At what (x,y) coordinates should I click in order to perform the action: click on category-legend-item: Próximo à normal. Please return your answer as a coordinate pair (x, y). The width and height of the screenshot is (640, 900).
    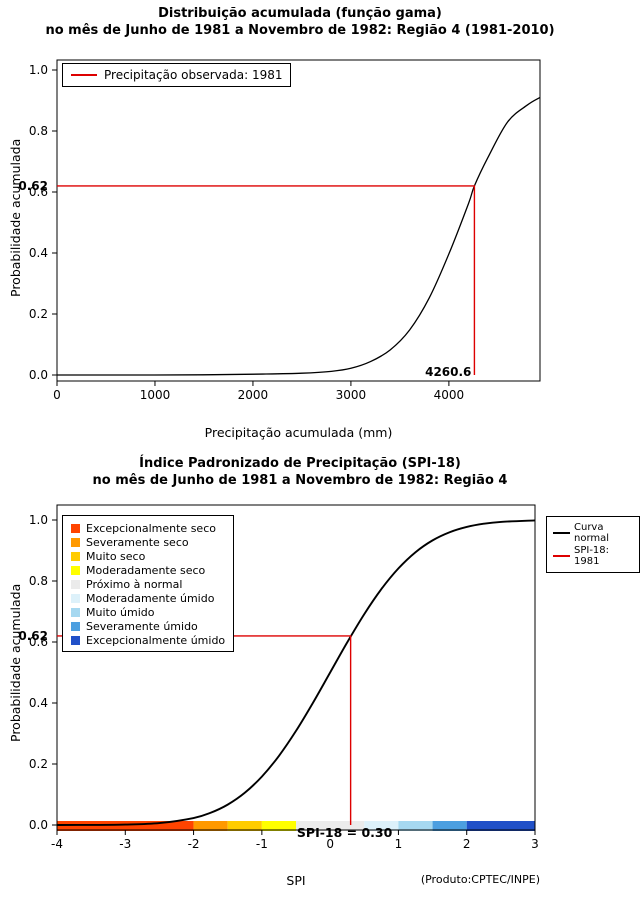
    Looking at the image, I should click on (148, 584).